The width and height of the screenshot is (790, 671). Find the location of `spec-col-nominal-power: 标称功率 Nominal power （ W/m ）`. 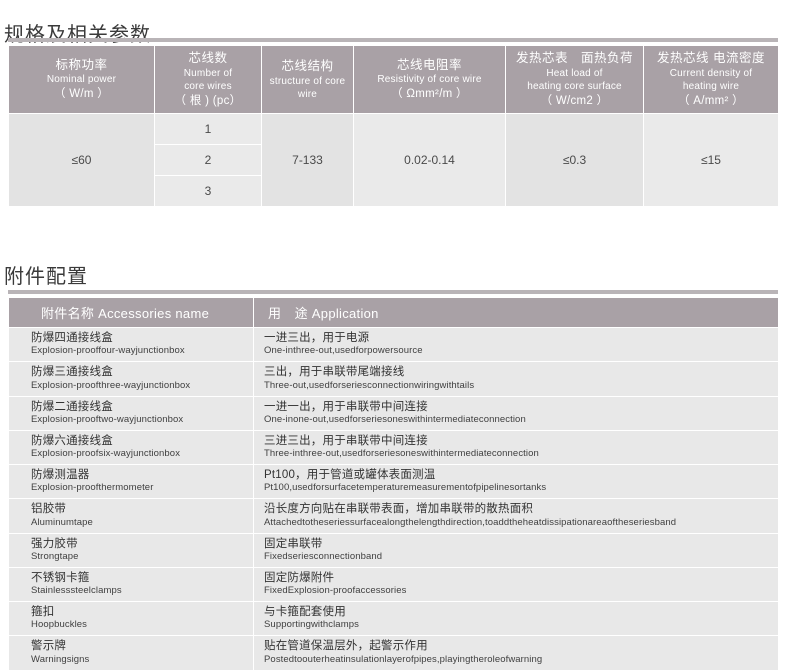

spec-col-nominal-power: 标称功率 Nominal power （ W/m ） is located at coordinates (81, 79).